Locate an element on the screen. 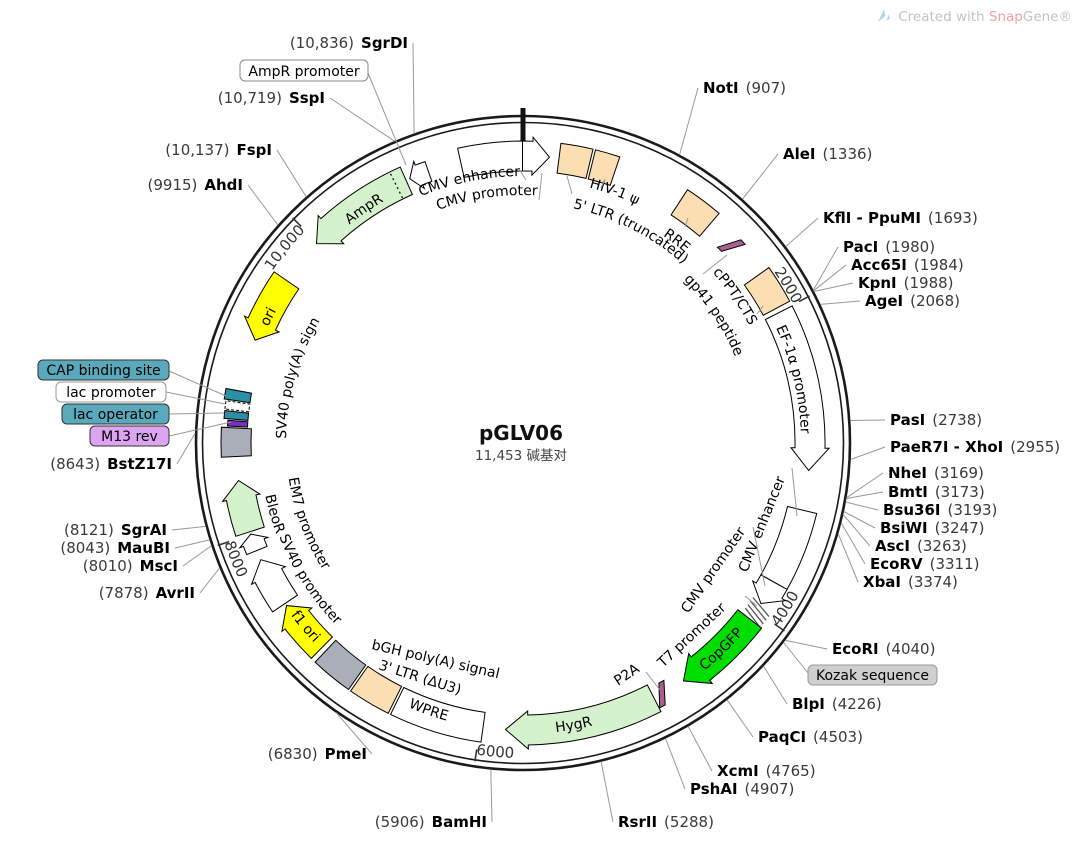 The width and height of the screenshot is (1082, 841). restriction-site-label: PaqCI (4503) is located at coordinates (810, 737).